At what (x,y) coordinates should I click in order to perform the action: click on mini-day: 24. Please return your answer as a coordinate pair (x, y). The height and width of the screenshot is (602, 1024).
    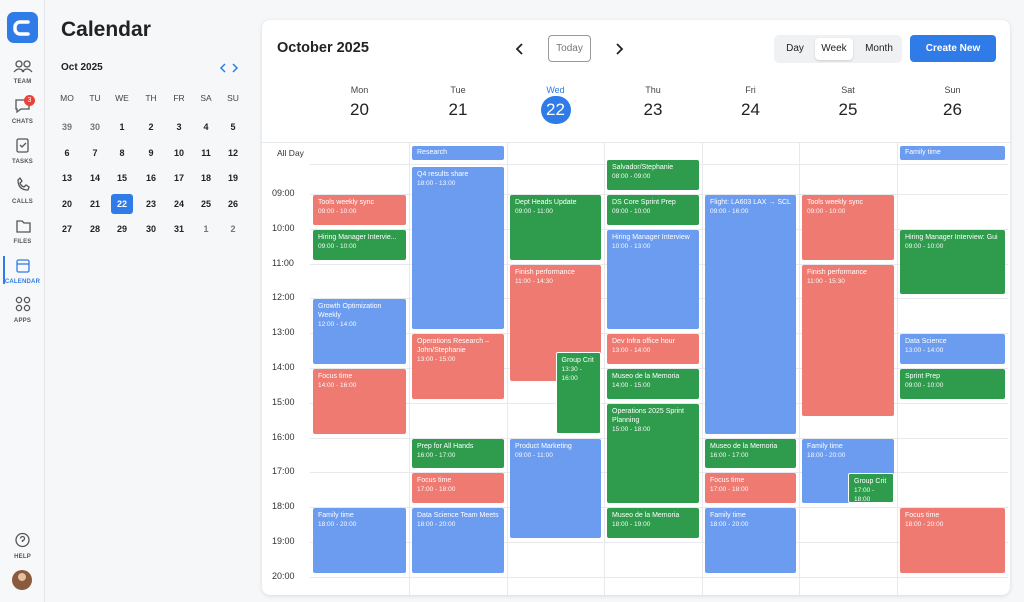
    Looking at the image, I should click on (178, 203).